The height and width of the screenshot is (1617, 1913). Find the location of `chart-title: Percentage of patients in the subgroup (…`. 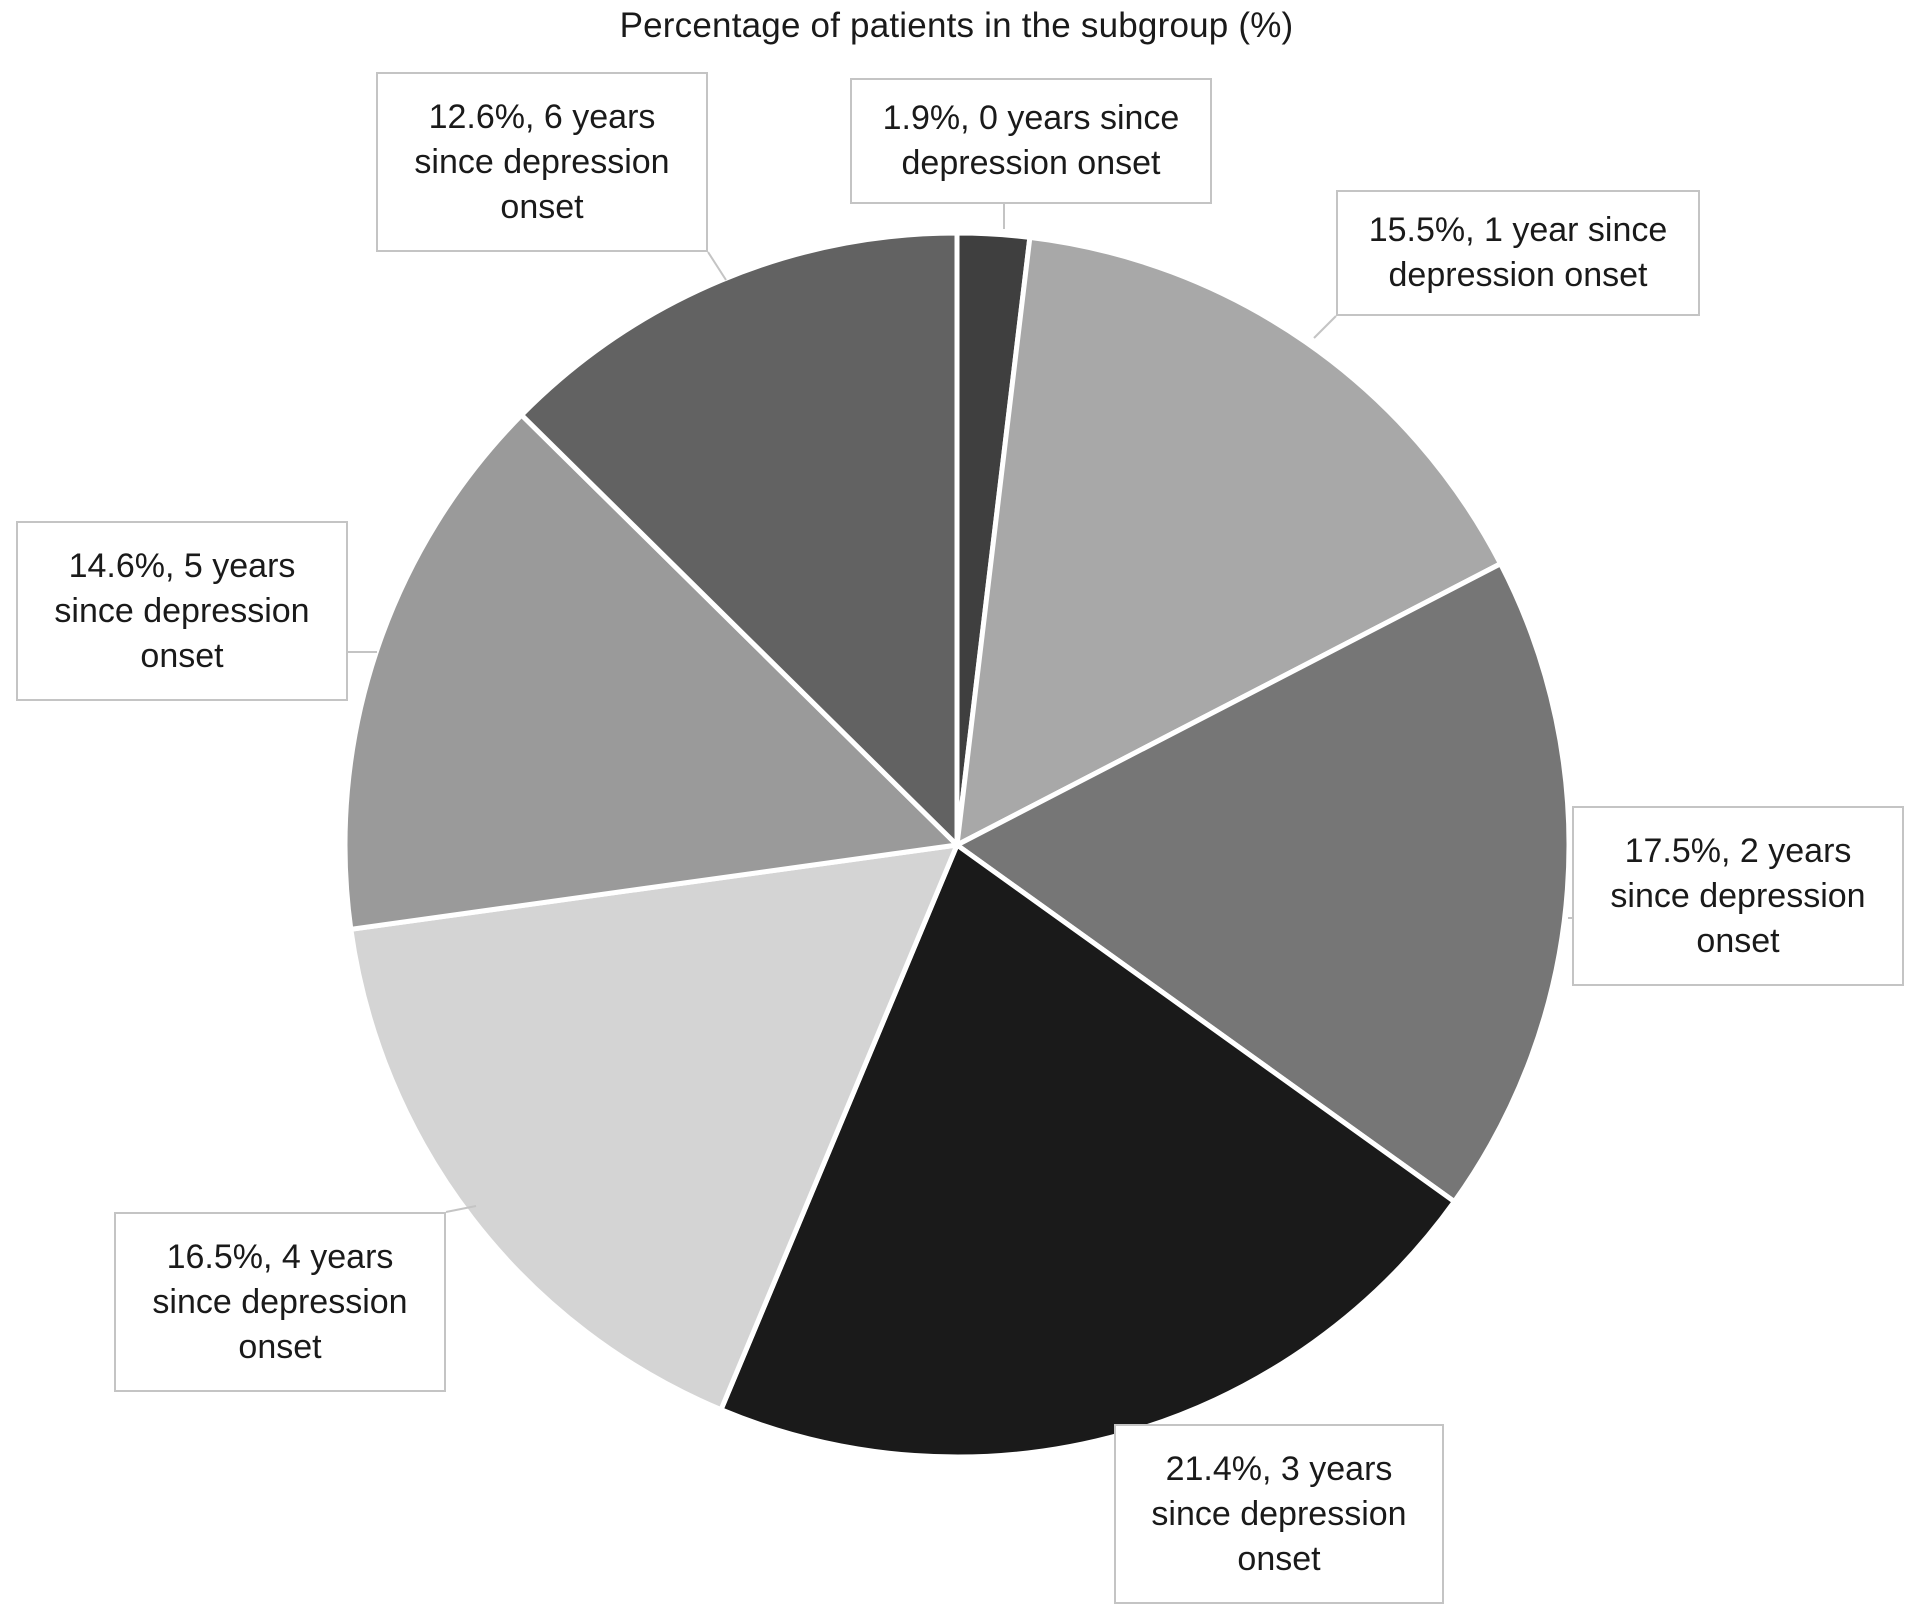

chart-title: Percentage of patients in the subgroup (… is located at coordinates (956, 25).